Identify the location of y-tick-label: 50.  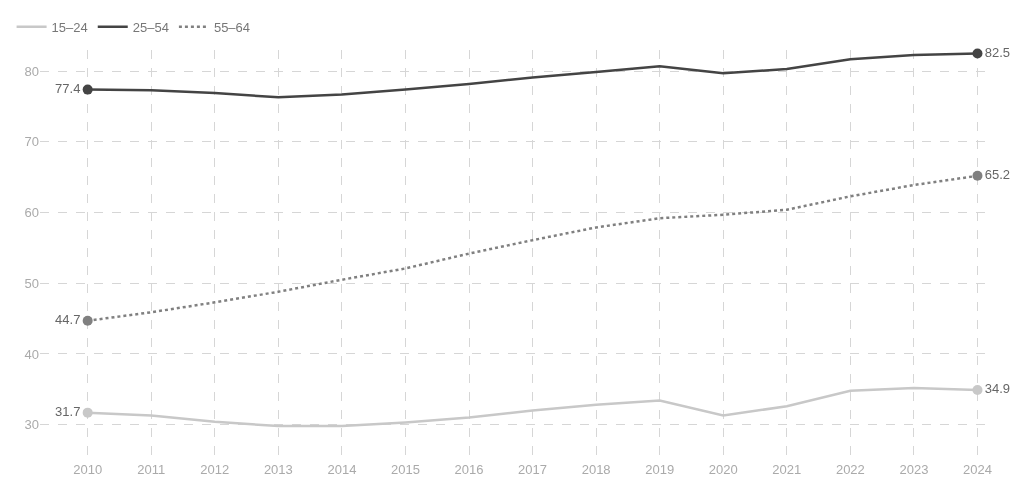
(31, 283).